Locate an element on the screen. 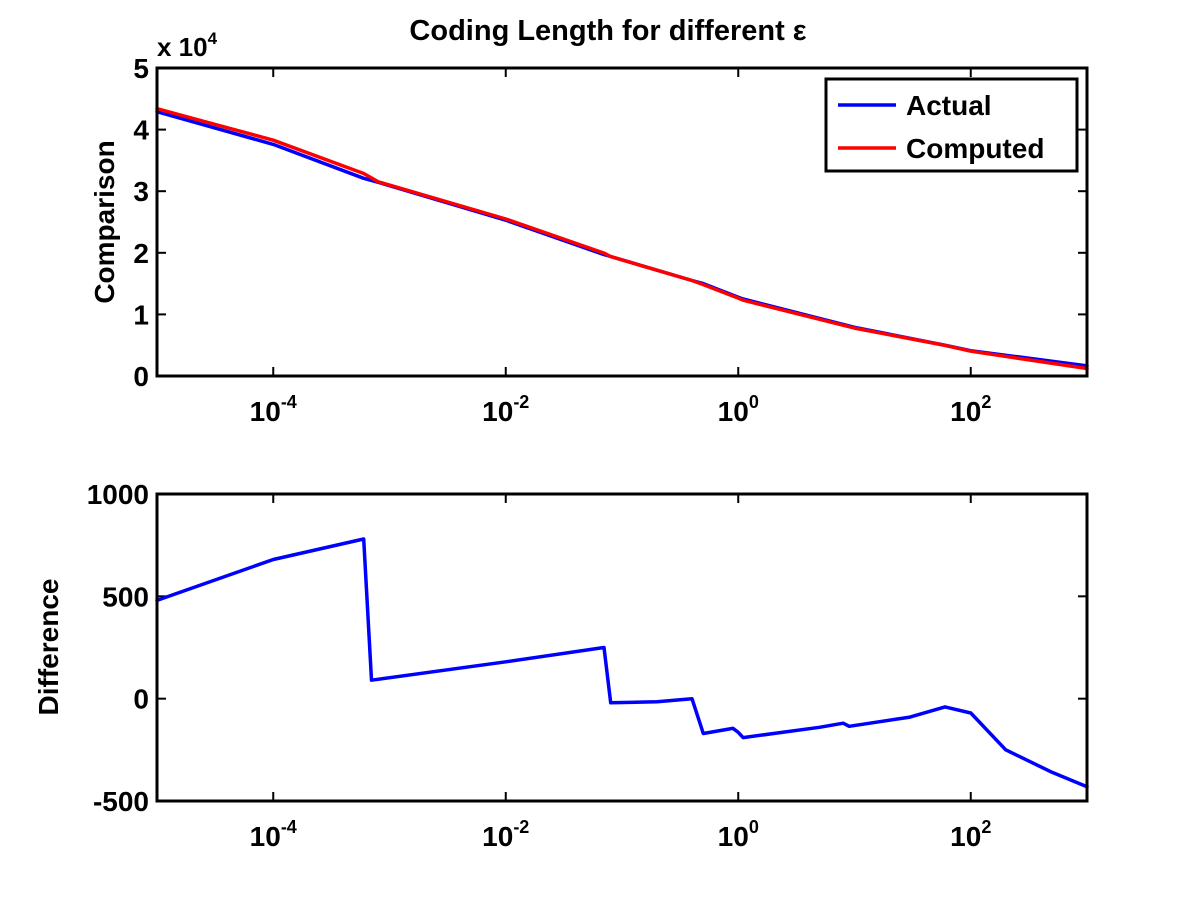  y-multiplier-base: x 10 is located at coordinates (182, 47).